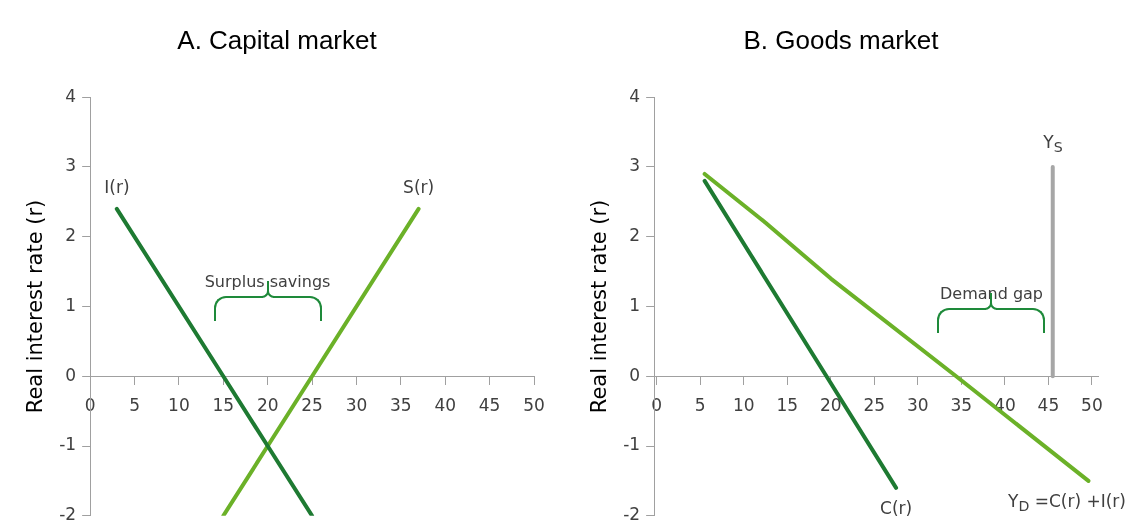  What do you see at coordinates (277, 39) in the screenshot?
I see `chart-title: A. Capital market` at bounding box center [277, 39].